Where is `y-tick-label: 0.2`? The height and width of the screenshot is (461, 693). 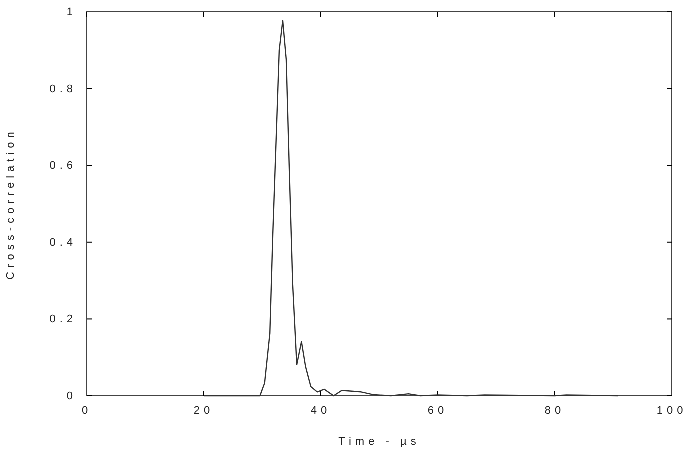
y-tick-label: 0.2 is located at coordinates (63, 320).